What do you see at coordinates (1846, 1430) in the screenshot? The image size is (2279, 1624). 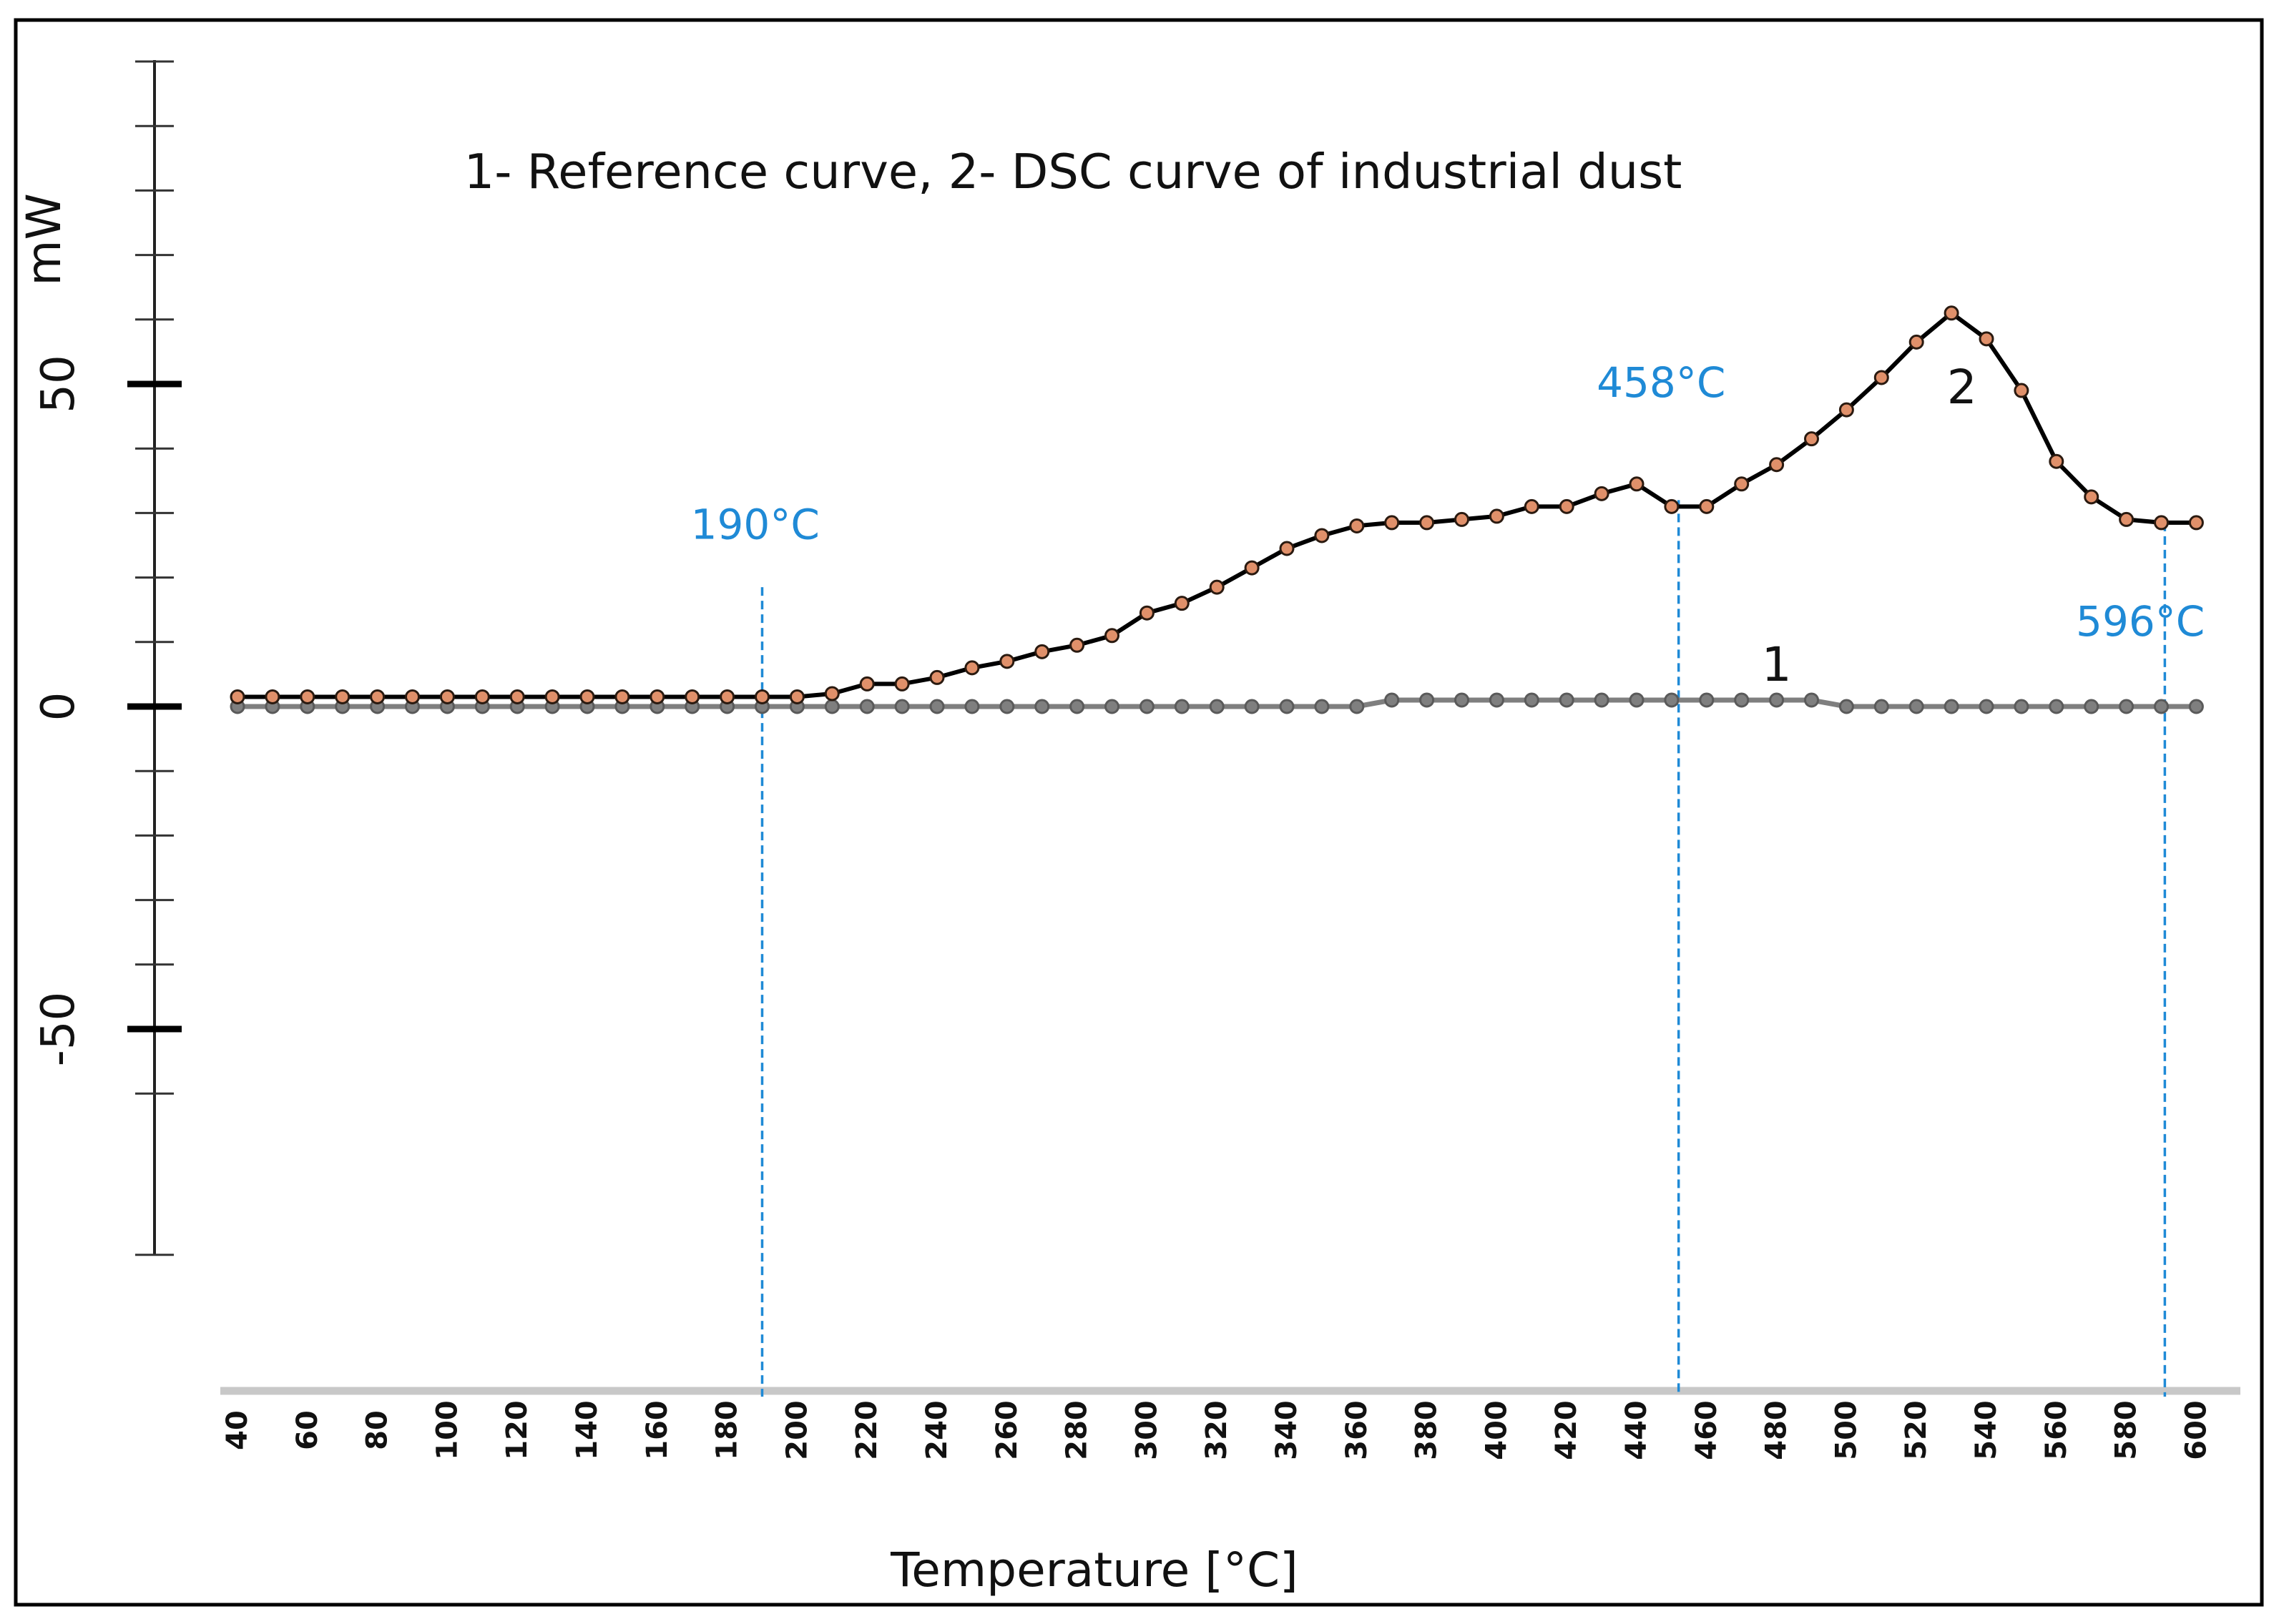 I see `x-tick-label: 500` at bounding box center [1846, 1430].